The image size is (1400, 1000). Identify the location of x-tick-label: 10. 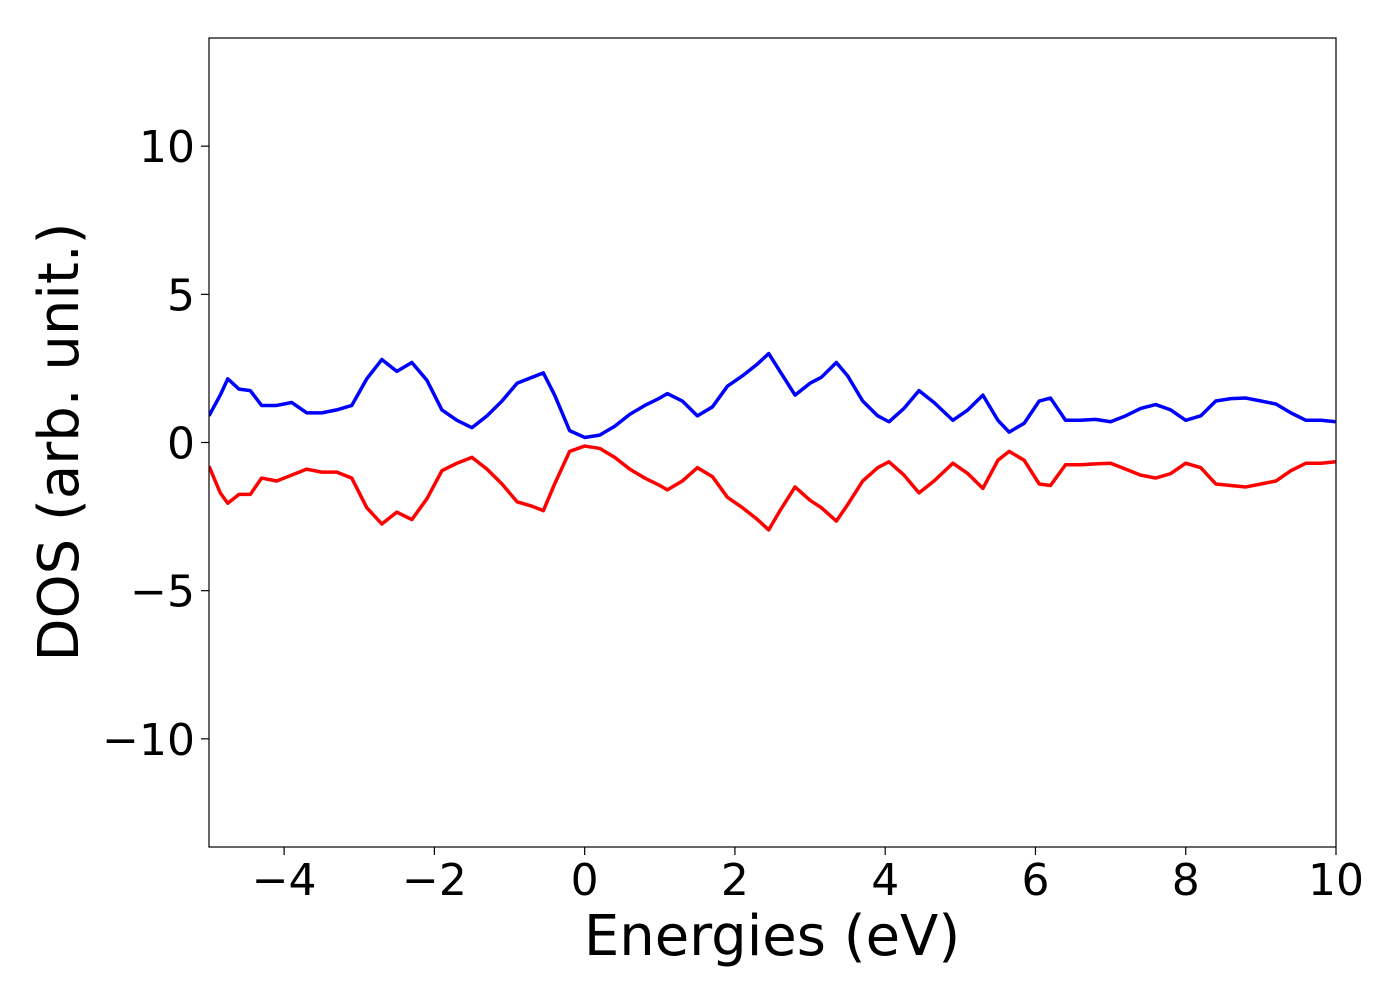
(1336, 880).